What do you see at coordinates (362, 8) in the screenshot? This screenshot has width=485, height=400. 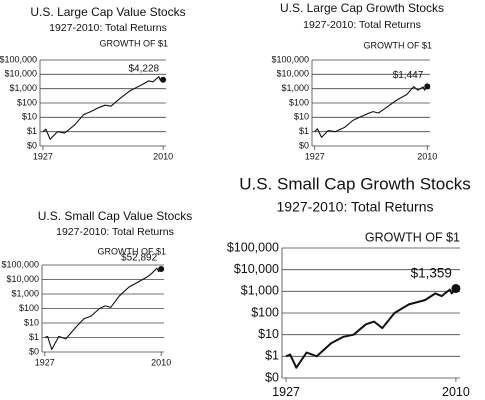 I see `chart-title: U.S. Large Cap Growth Stocks` at bounding box center [362, 8].